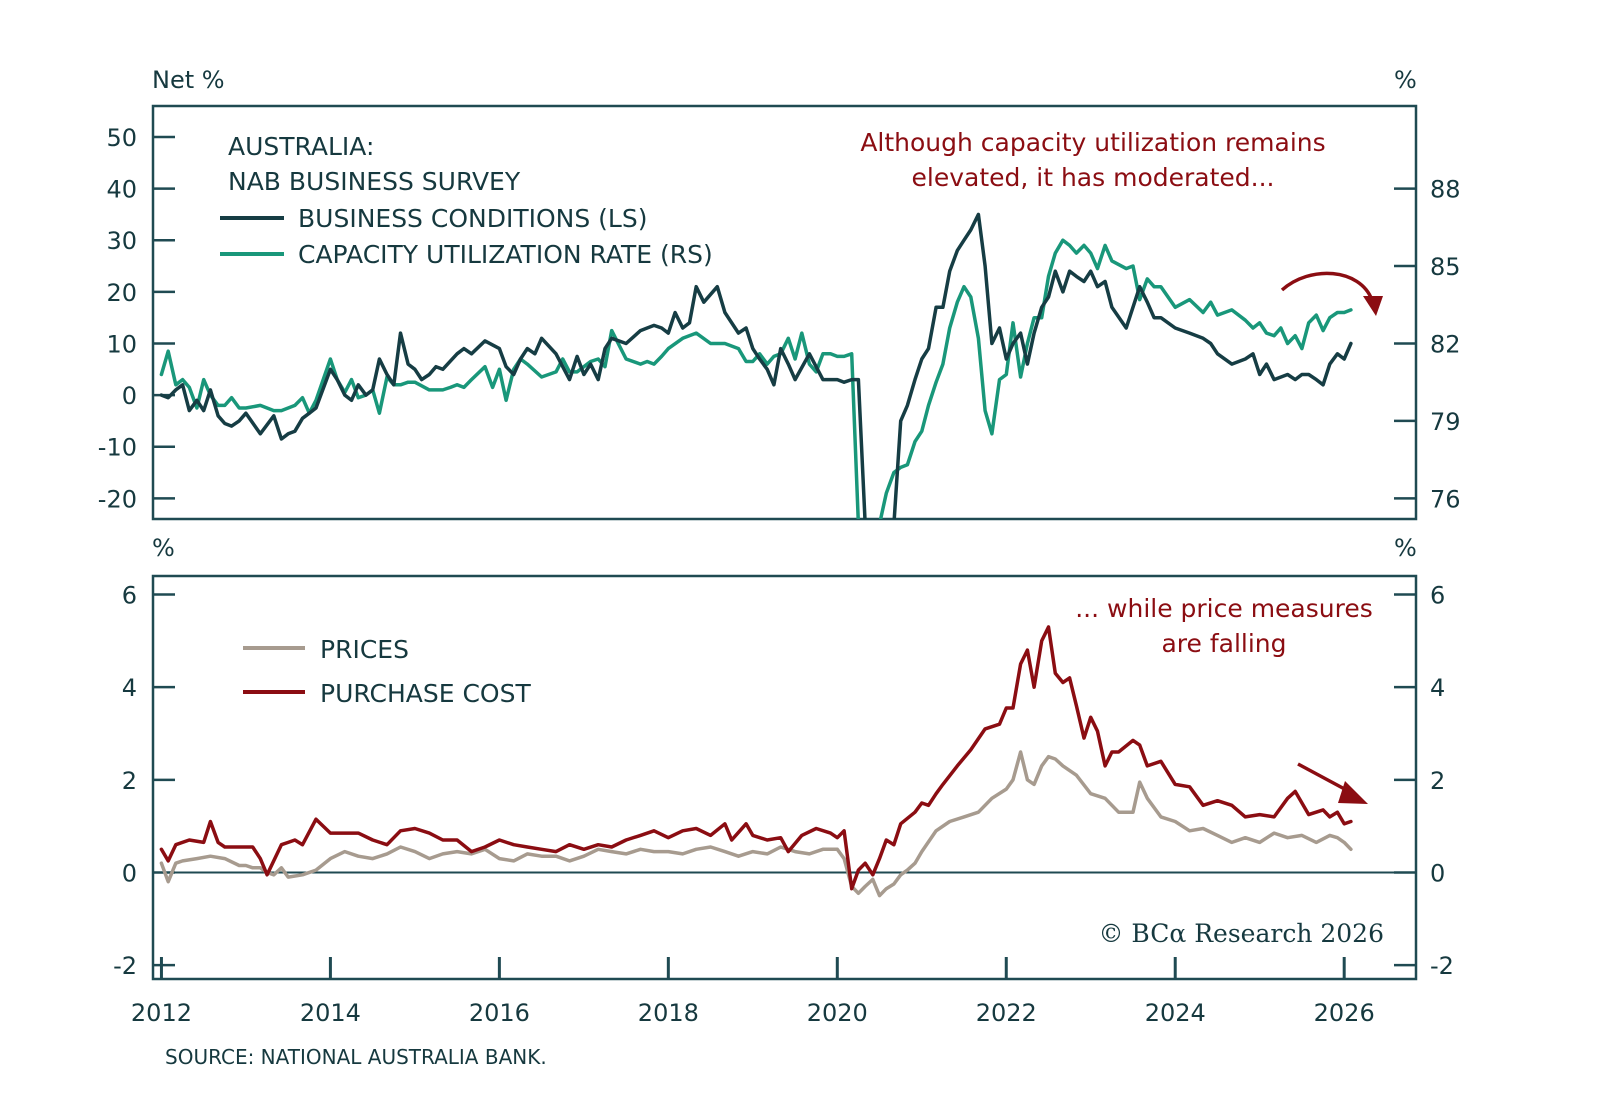 The height and width of the screenshot is (1107, 1600). What do you see at coordinates (188, 80) in the screenshot?
I see `top-left-axis-unit: Net %` at bounding box center [188, 80].